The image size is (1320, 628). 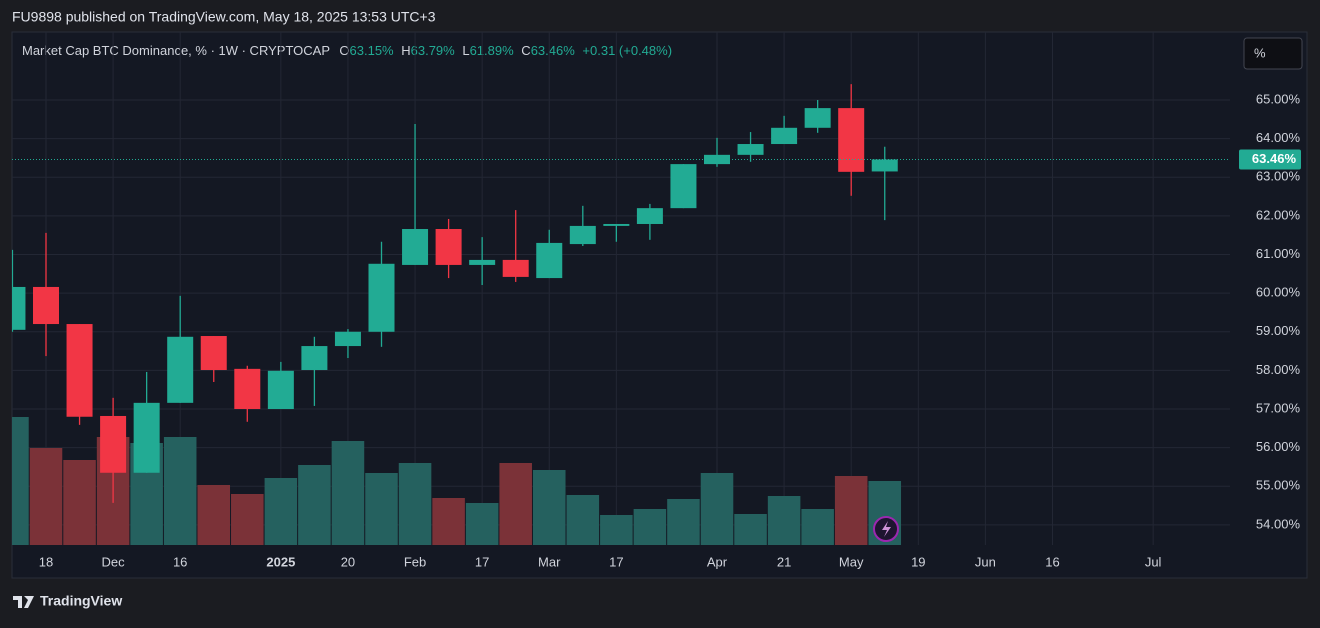 I want to click on scale-button-label: %, so click(x=1260, y=52).